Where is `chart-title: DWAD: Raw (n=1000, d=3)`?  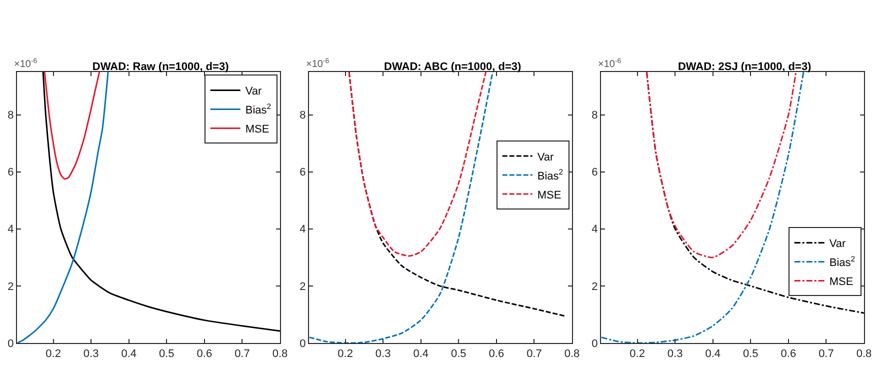 chart-title: DWAD: Raw (n=1000, d=3) is located at coordinates (161, 67).